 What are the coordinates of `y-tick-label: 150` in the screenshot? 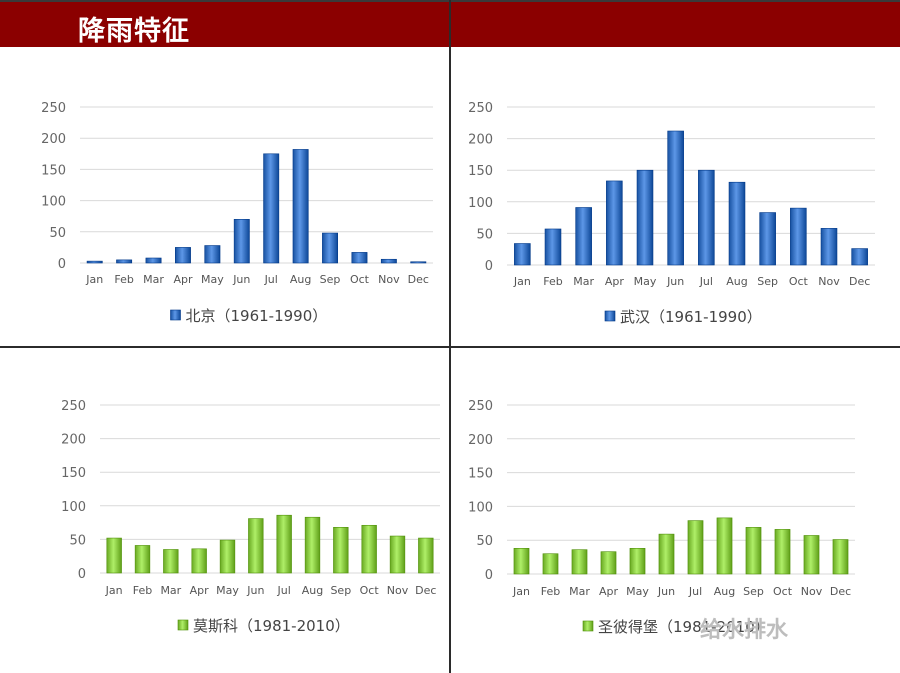 It's located at (480, 474).